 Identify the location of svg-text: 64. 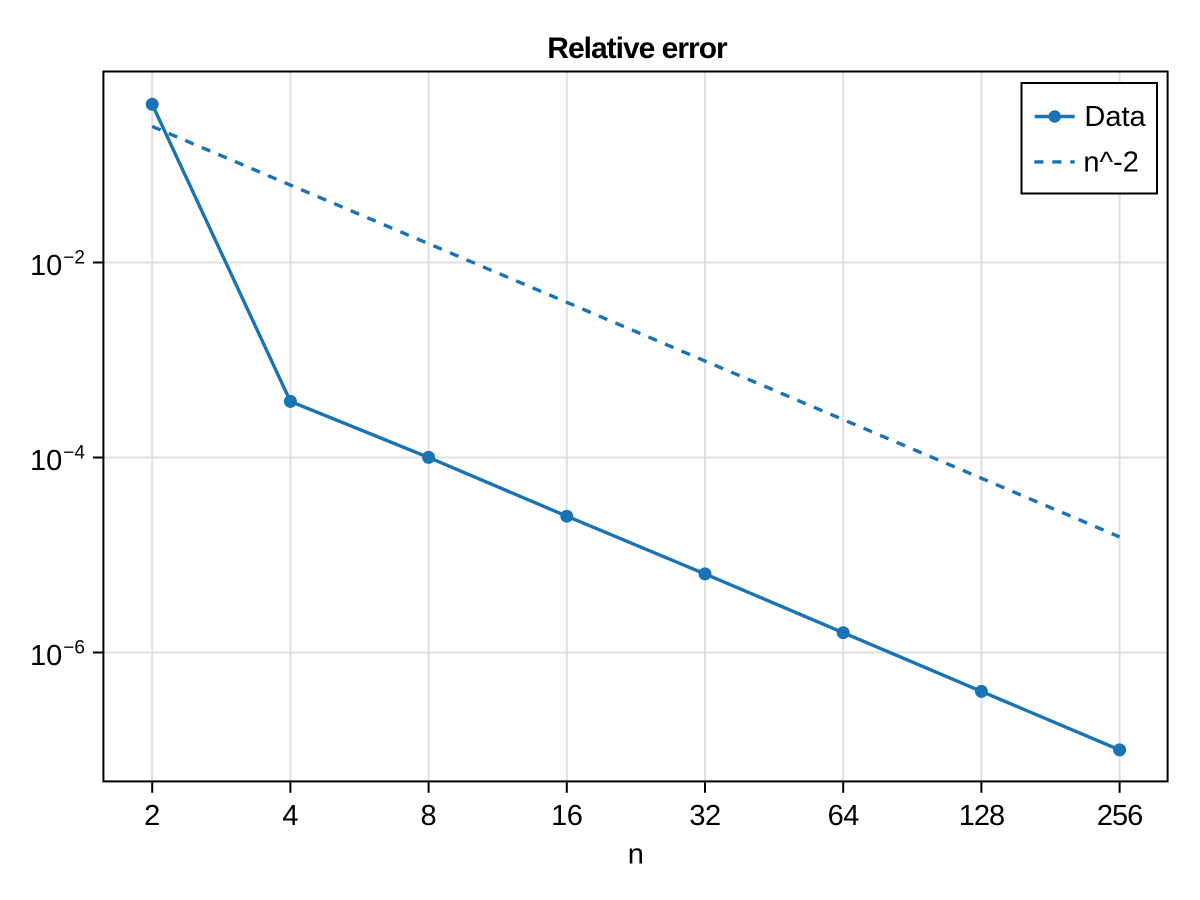
(844, 816).